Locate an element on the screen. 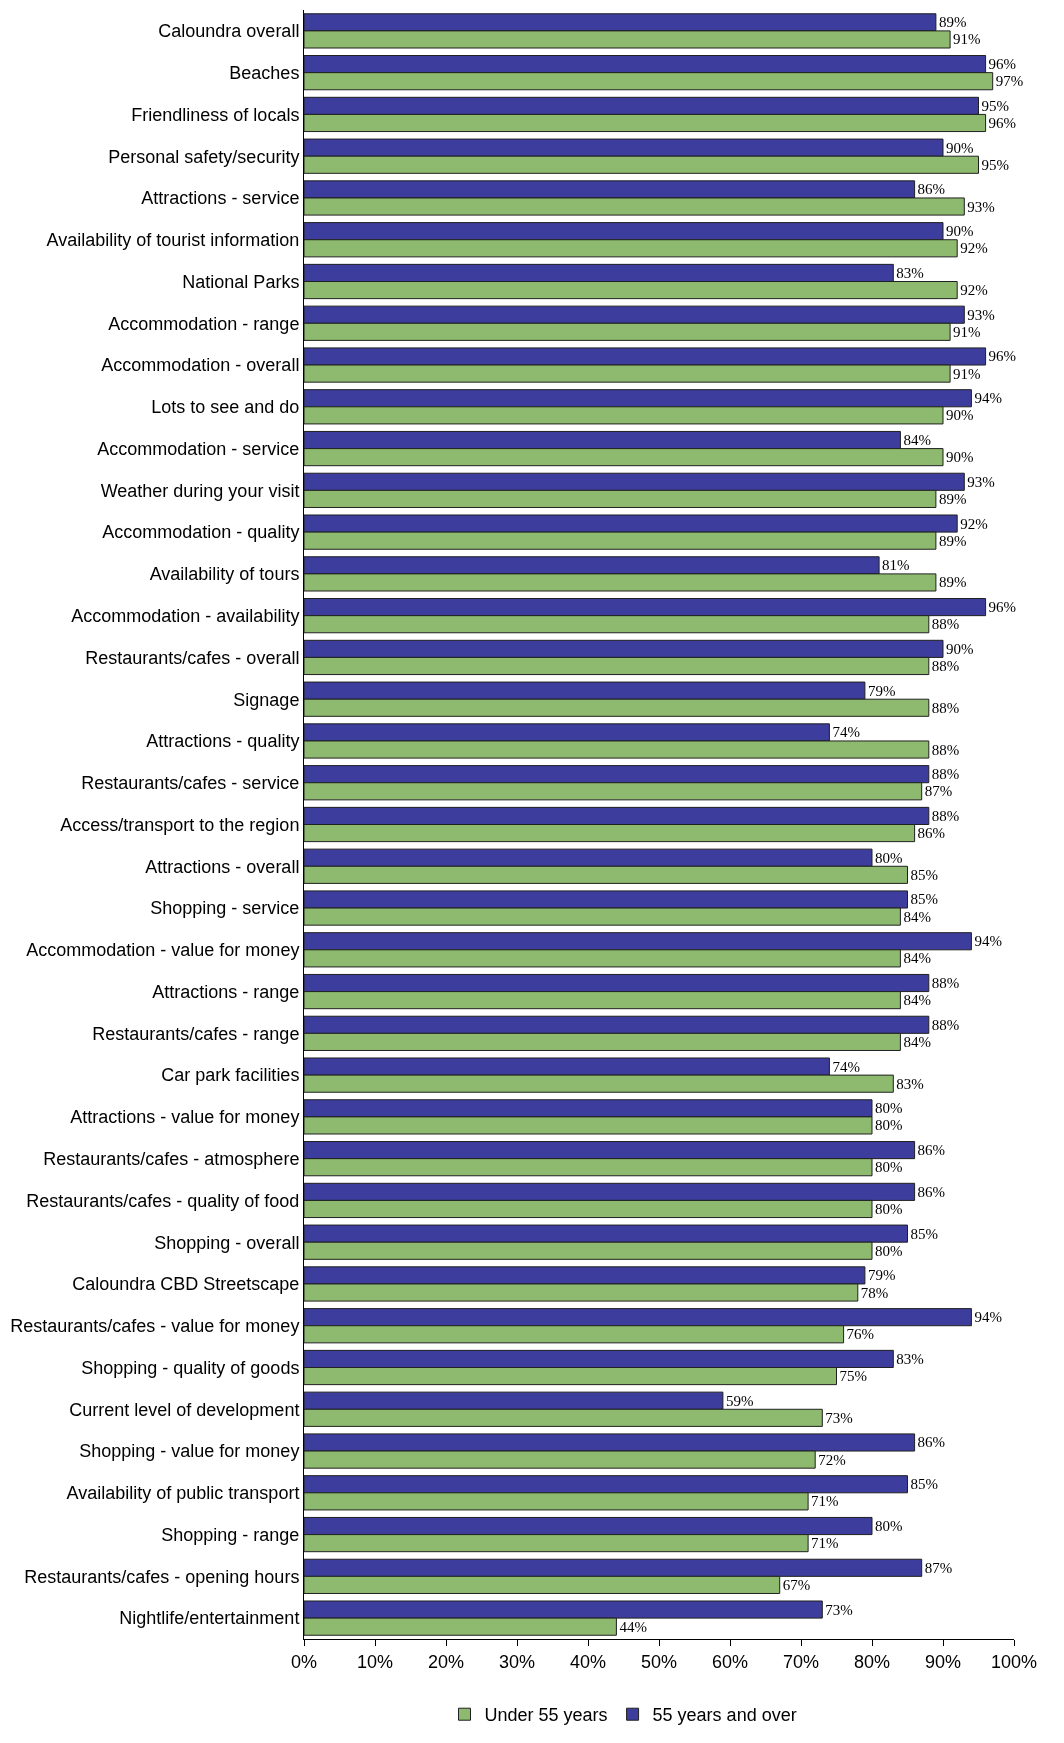 This screenshot has height=1743, width=1064. y-tick-label: Availability of public transport is located at coordinates (183, 1493).